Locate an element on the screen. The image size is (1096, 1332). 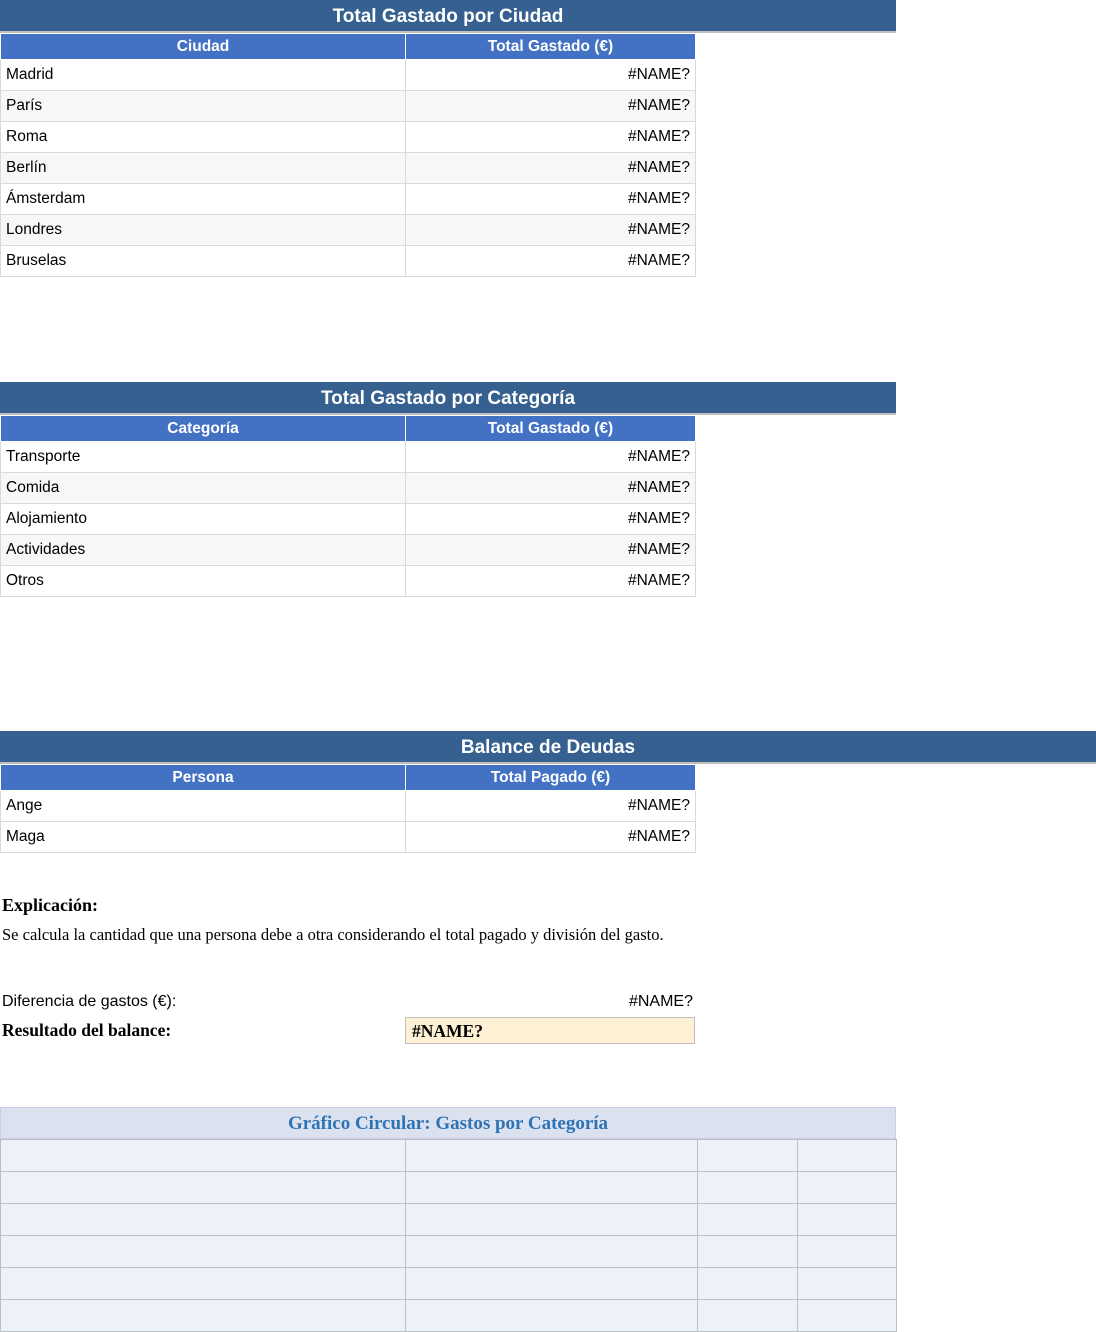
table-row: Comida #NAME? is located at coordinates (348, 488).